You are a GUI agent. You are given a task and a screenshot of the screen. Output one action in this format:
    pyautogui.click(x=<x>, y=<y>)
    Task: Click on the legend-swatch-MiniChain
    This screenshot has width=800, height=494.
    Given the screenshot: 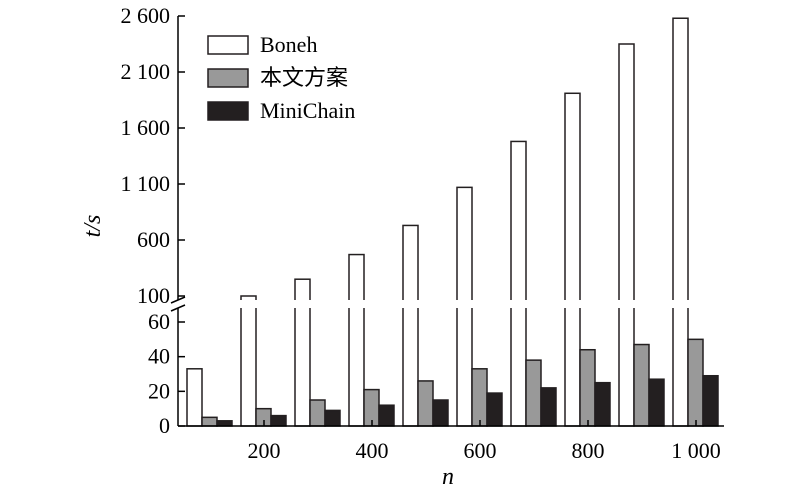 What is the action you would take?
    pyautogui.click(x=228, y=111)
    